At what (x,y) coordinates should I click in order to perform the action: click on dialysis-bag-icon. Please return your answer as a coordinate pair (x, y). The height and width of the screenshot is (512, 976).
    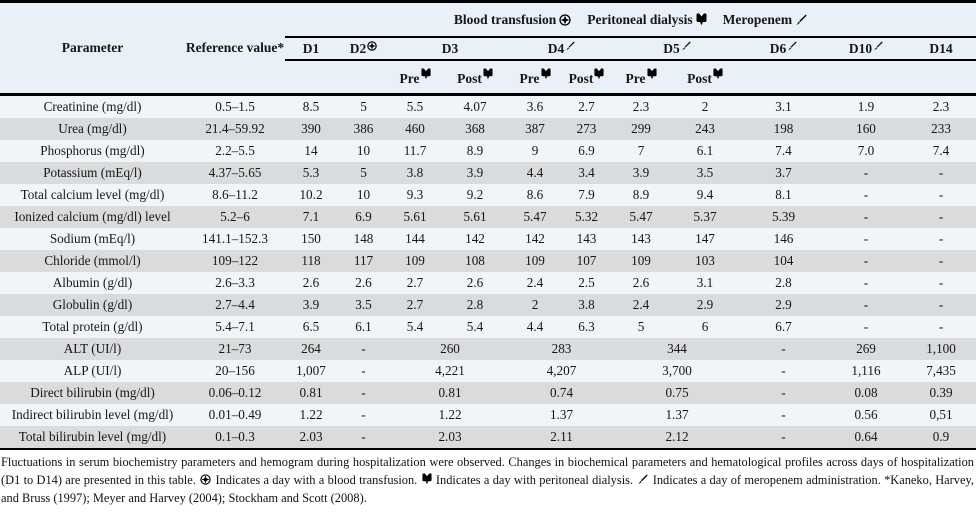
    Looking at the image, I should click on (701, 19).